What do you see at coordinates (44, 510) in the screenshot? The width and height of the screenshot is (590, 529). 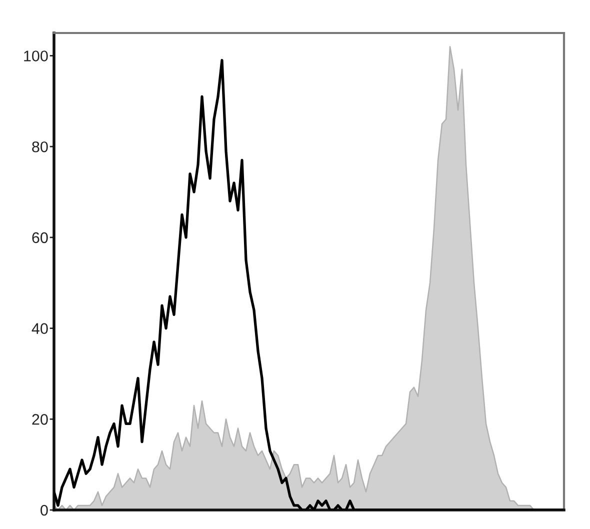 I see `y-tick-label: 0` at bounding box center [44, 510].